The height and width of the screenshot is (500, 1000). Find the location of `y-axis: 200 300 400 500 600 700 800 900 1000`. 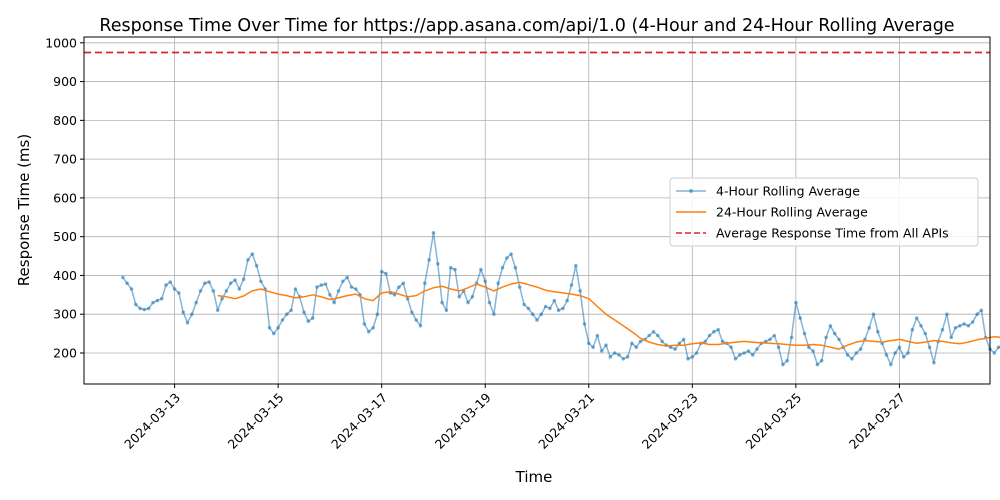

y-axis: 200 300 400 500 600 700 800 900 1000 is located at coordinates (64, 197).